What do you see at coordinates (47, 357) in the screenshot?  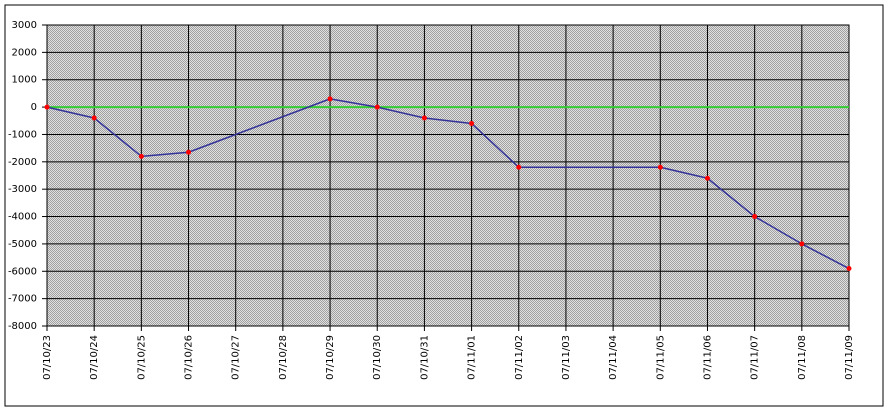 I see `x-tick-label: 07/10/23` at bounding box center [47, 357].